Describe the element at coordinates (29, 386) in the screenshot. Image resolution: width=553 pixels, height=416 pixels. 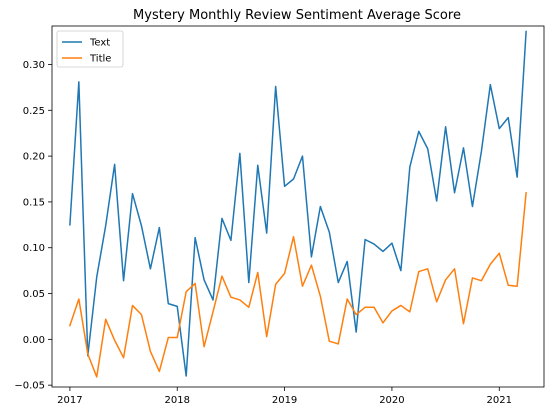
I see `y-tick-label: −0.05` at that location.